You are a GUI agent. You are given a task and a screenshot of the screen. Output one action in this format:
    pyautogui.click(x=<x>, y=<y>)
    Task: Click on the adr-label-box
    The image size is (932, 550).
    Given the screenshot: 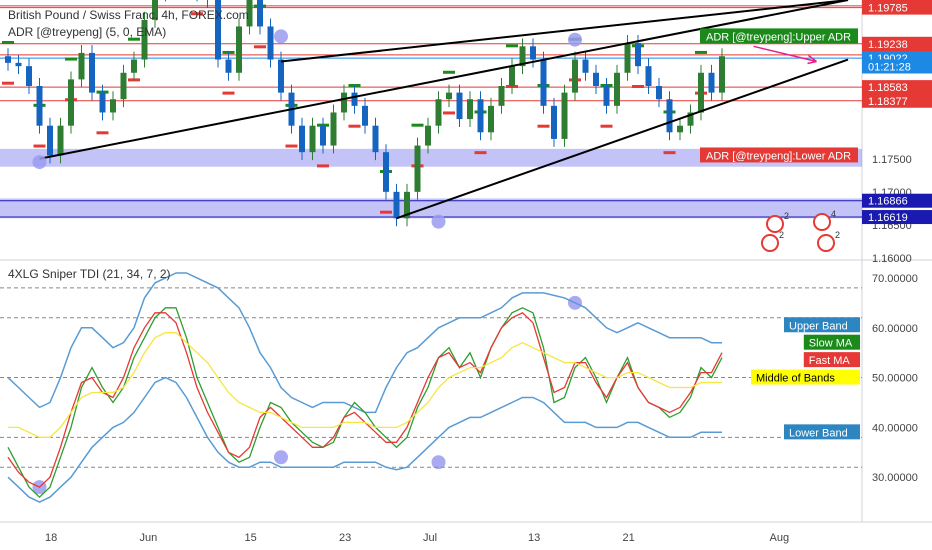 What is the action you would take?
    pyautogui.click(x=779, y=36)
    